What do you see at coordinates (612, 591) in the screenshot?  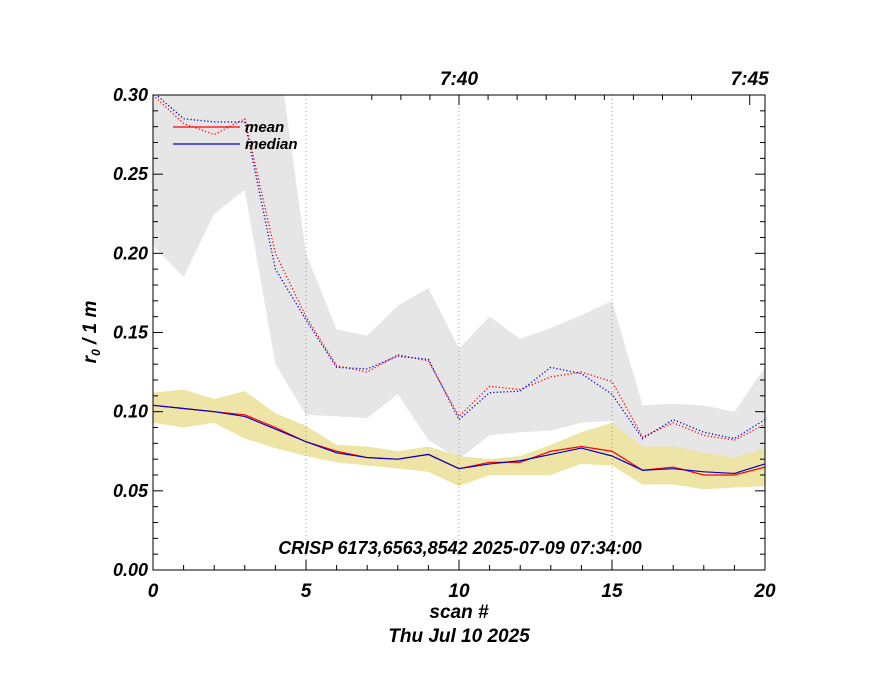 I see `x-tick-label-15: 15` at bounding box center [612, 591].